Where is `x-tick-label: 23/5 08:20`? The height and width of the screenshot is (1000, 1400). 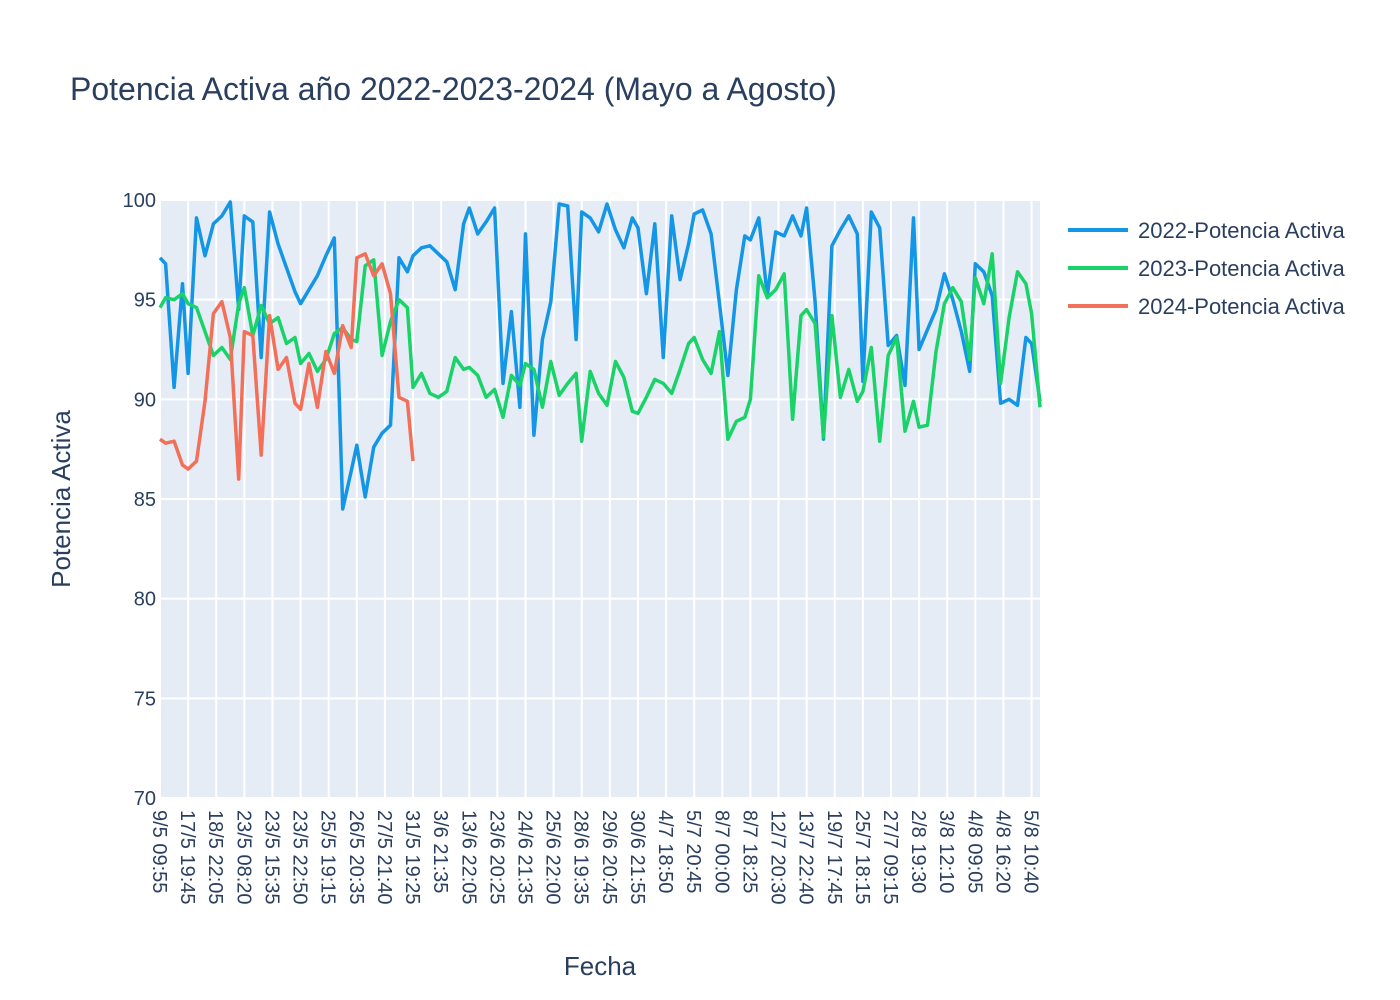
x-tick-label: 23/5 08:20 is located at coordinates (243, 857).